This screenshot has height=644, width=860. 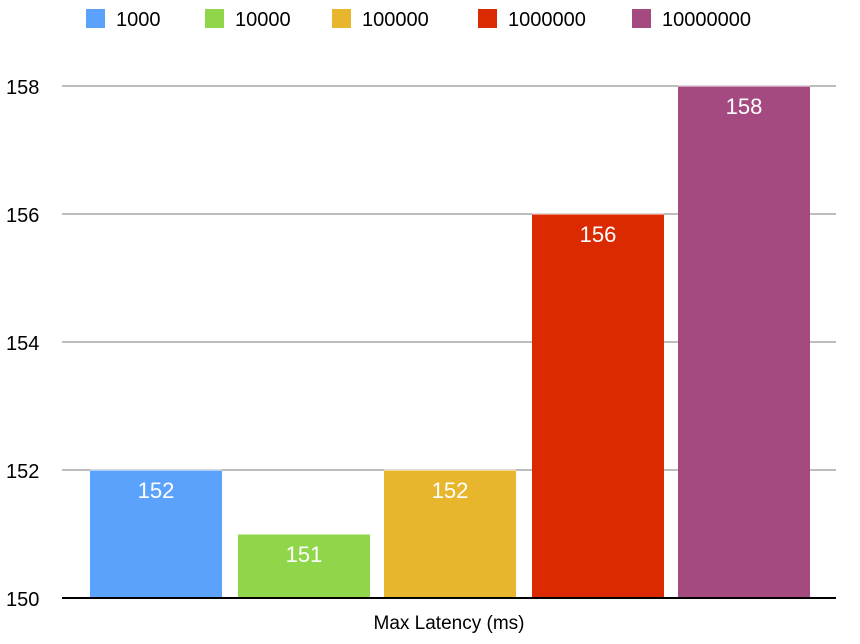 I want to click on legend-label-1000: 1000, so click(x=138, y=20).